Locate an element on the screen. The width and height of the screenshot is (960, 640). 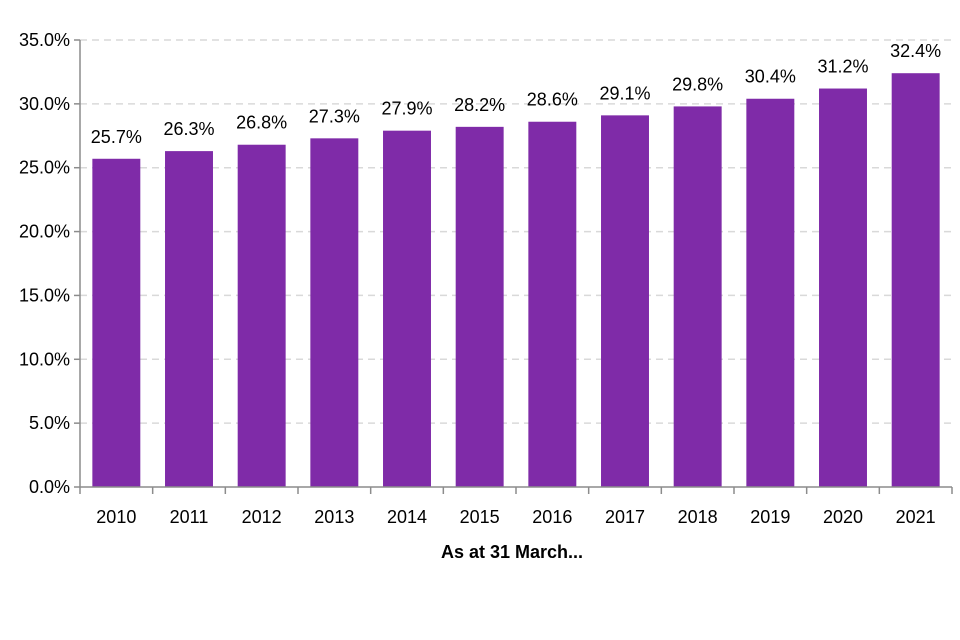
bar-2020 is located at coordinates (843, 287).